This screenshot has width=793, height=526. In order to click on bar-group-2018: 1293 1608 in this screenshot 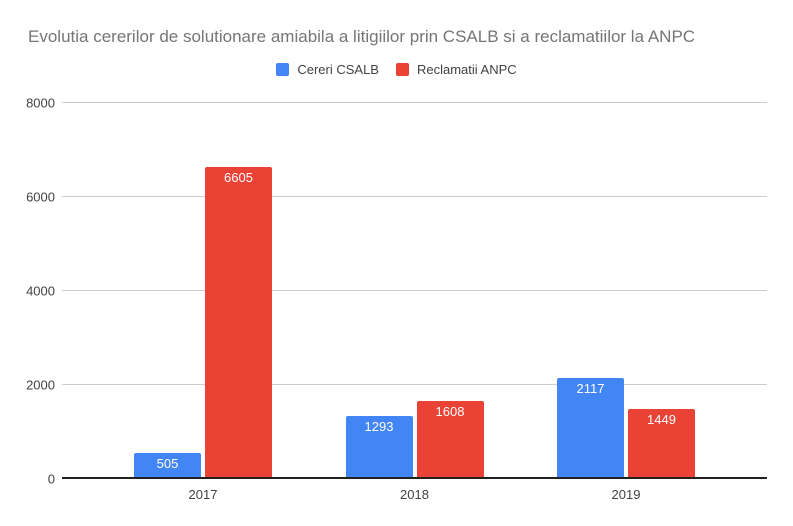, I will do `click(414, 289)`.